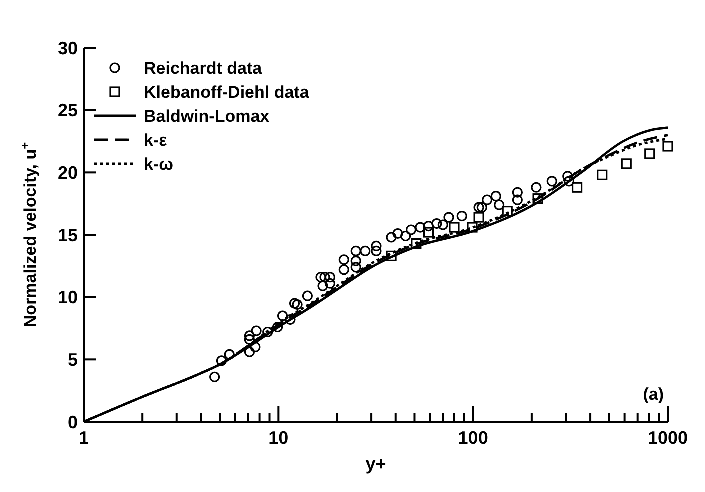  Describe the element at coordinates (84, 438) in the screenshot. I see `x-tick-label: 1` at that location.